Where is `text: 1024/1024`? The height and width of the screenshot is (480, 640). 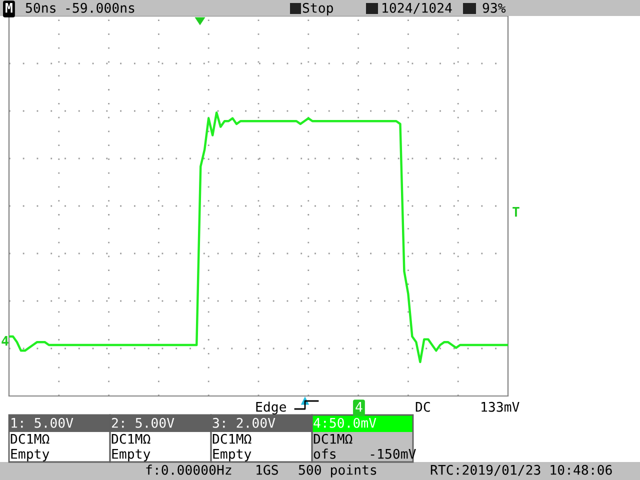 text: 1024/1024 is located at coordinates (417, 8).